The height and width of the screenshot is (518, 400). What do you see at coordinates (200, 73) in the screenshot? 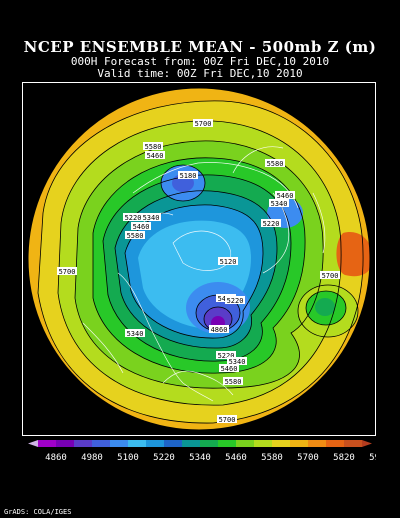
I see `valid-time-line: Valid time: 00Z Fri DEC,10 2010` at bounding box center [200, 73].